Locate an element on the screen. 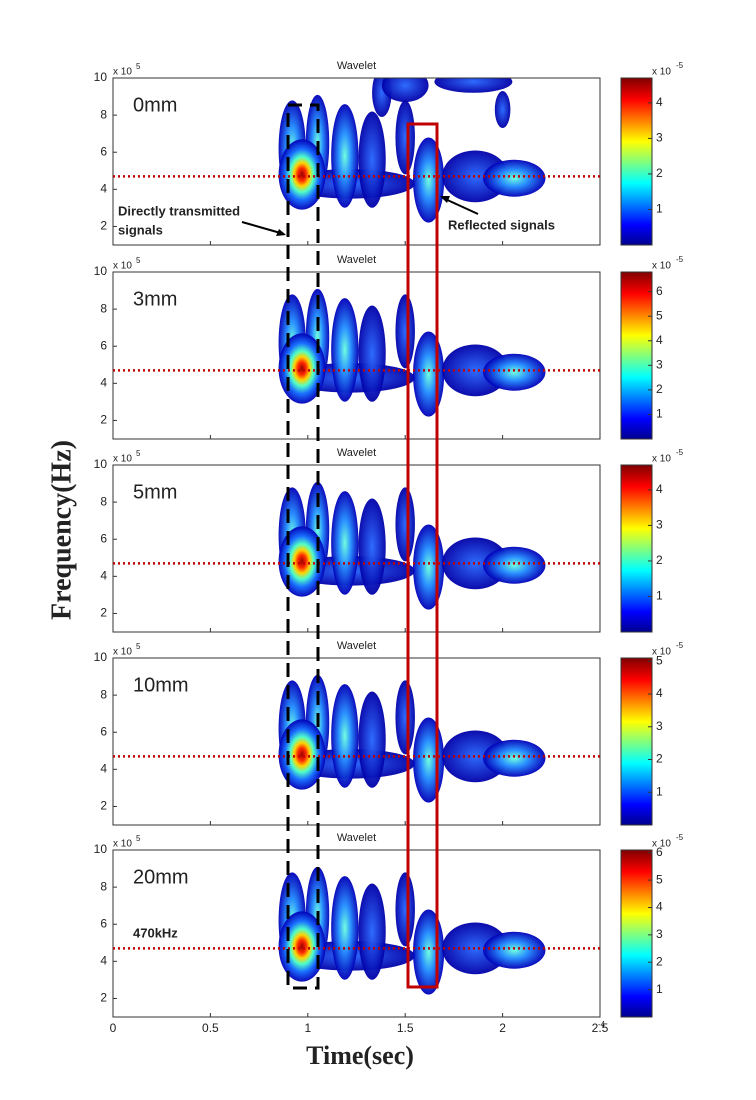 This screenshot has width=756, height=1100. panel-label: 10mm is located at coordinates (161, 685).